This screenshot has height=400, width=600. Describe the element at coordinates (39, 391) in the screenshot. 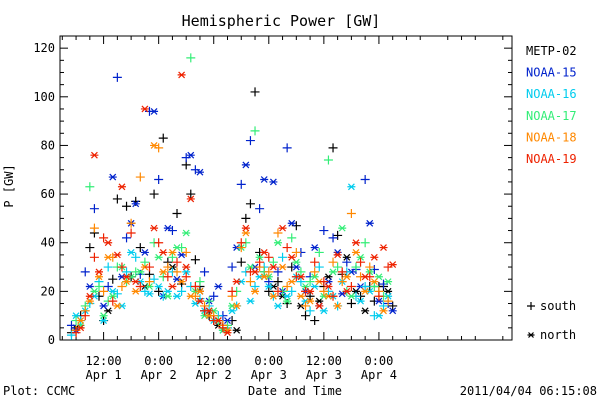

I see `footer-plot-credit: Plot: CCMC` at that location.